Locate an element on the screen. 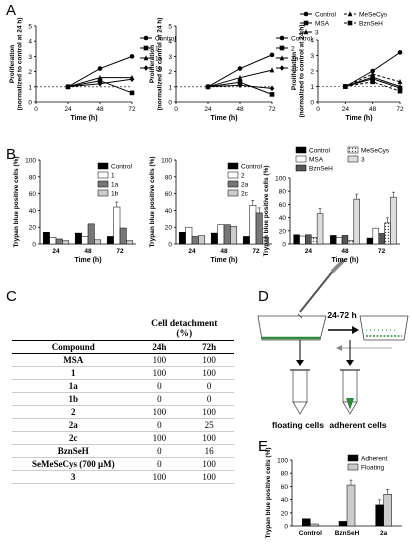 Image resolution: width=412 pixels, height=550 pixels. x-tick-label: 0 is located at coordinates (318, 109).